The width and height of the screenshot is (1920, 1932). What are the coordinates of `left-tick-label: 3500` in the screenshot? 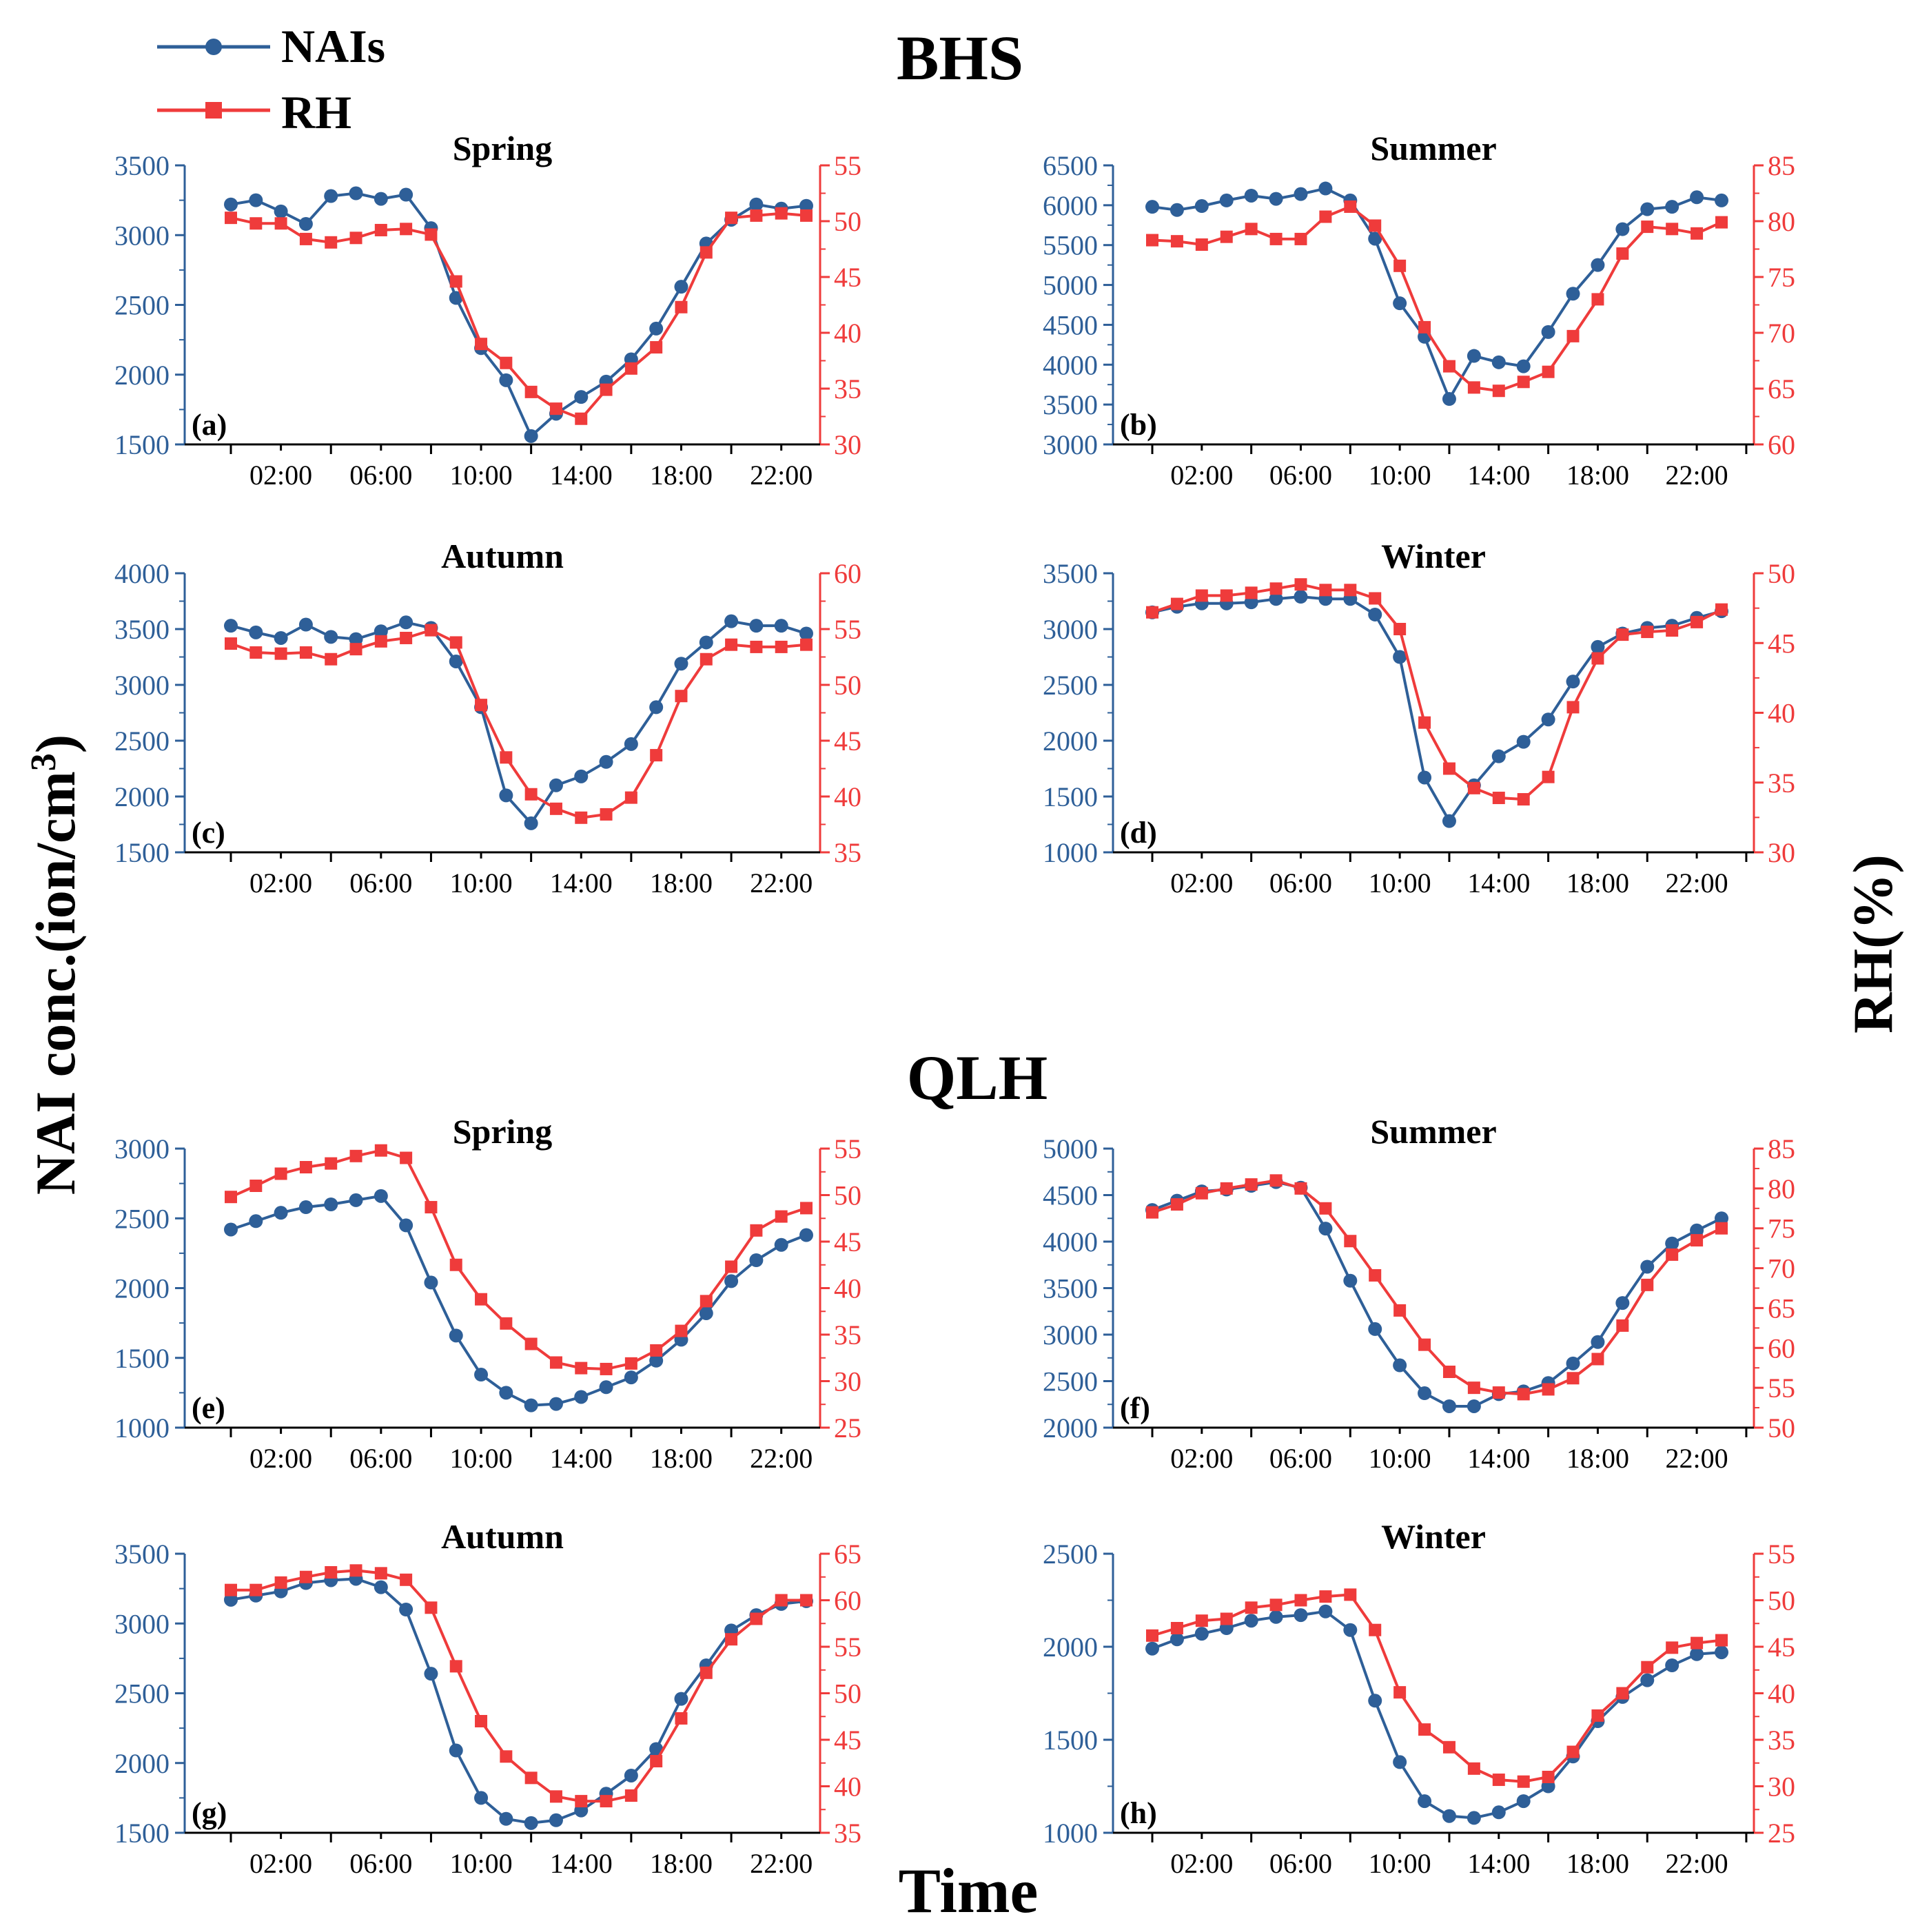 It's located at (142, 1554).